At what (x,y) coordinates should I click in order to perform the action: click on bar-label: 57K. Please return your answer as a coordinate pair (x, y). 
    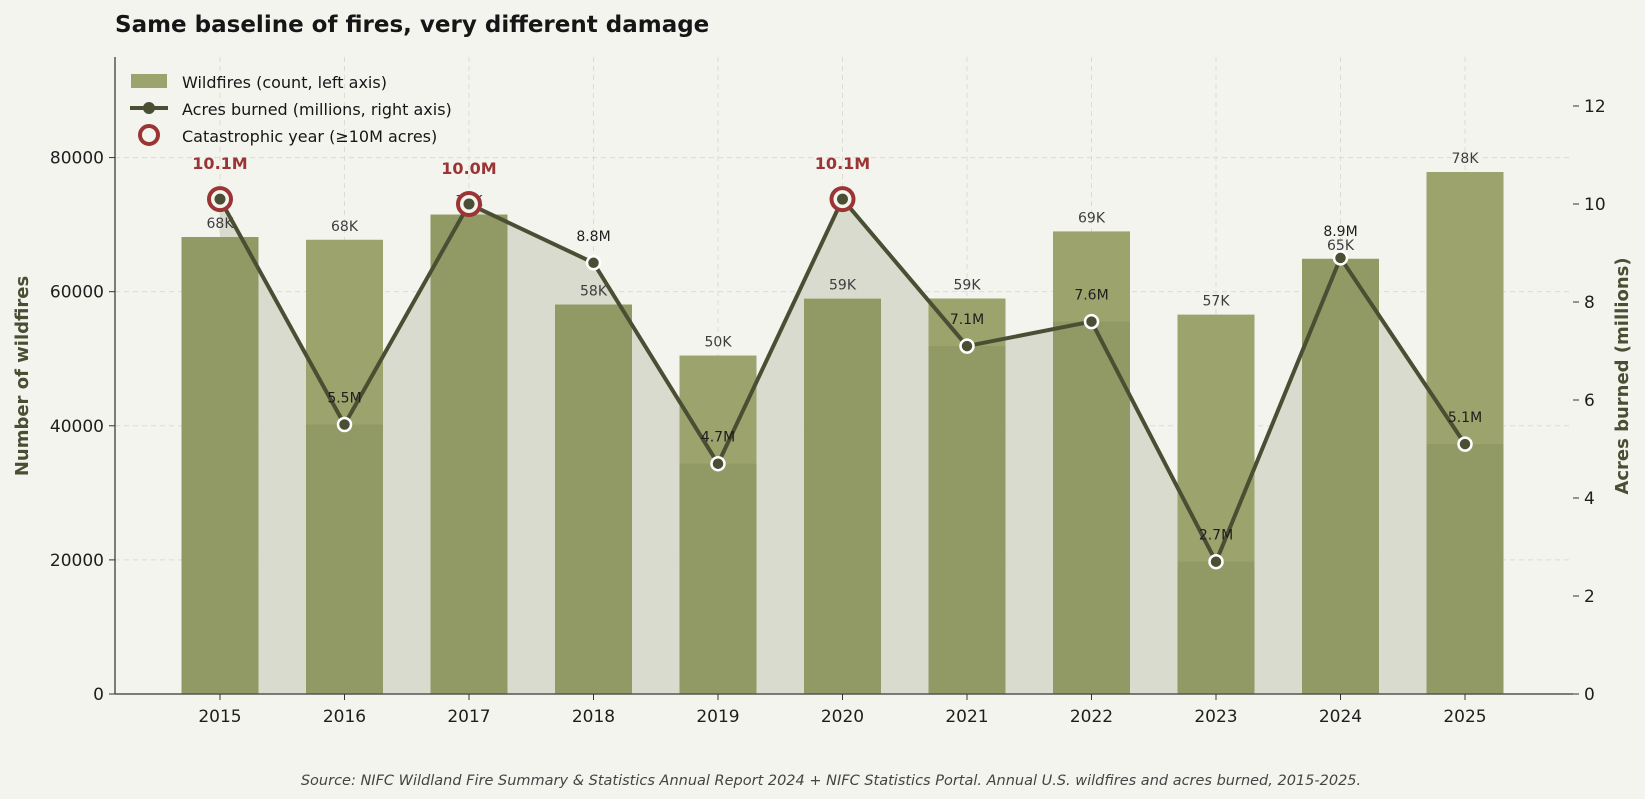
    Looking at the image, I should click on (1217, 302).